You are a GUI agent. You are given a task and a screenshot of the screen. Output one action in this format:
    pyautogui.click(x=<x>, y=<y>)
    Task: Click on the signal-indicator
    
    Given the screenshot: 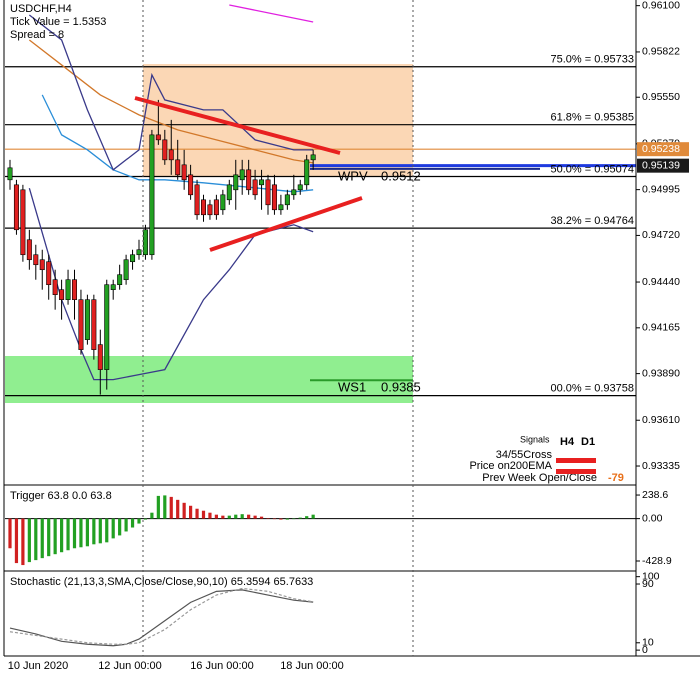 What is the action you would take?
    pyautogui.click(x=576, y=471)
    